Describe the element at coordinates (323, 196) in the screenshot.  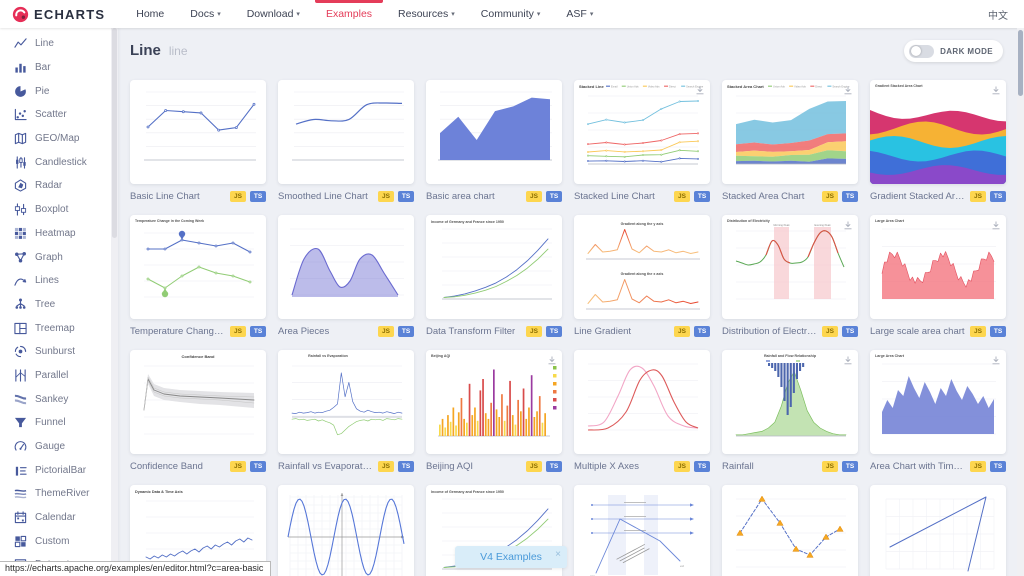
I see `example-title: Smoothed Line Chart` at that location.